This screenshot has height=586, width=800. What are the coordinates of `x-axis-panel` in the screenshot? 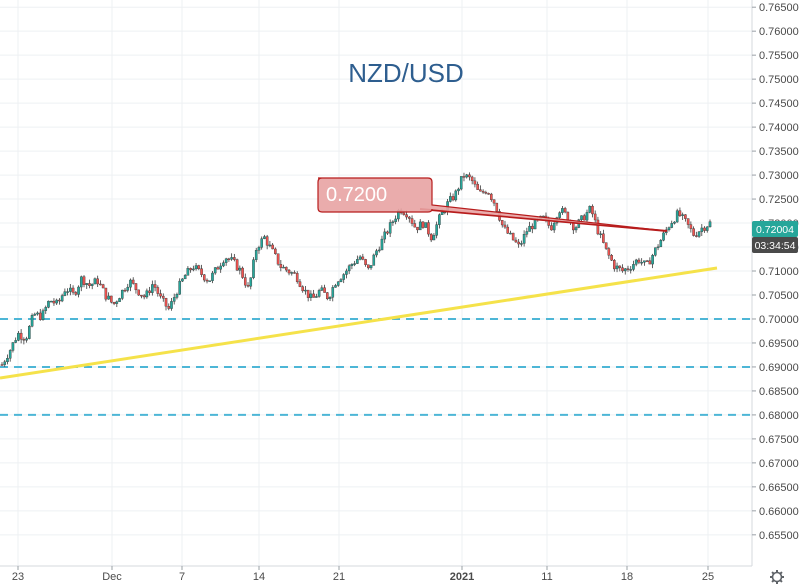 It's located at (376, 576).